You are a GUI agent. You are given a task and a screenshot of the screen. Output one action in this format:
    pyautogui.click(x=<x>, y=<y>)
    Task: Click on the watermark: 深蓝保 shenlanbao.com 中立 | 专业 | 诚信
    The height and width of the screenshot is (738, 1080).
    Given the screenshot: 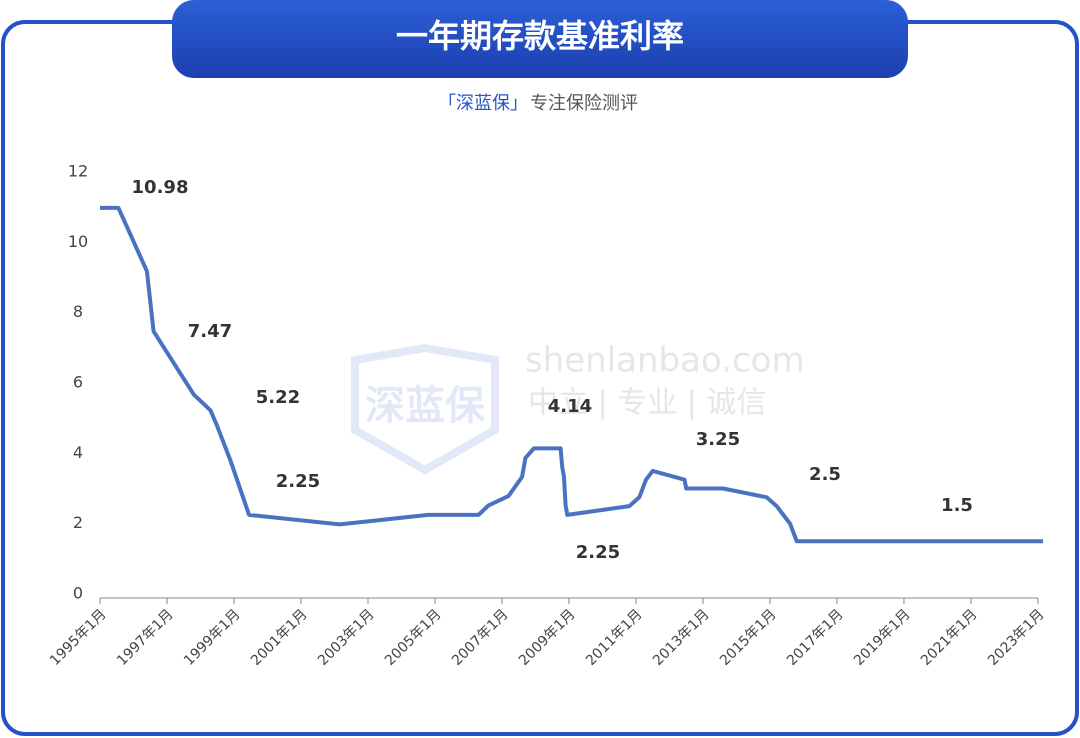 What is the action you would take?
    pyautogui.click(x=578, y=408)
    